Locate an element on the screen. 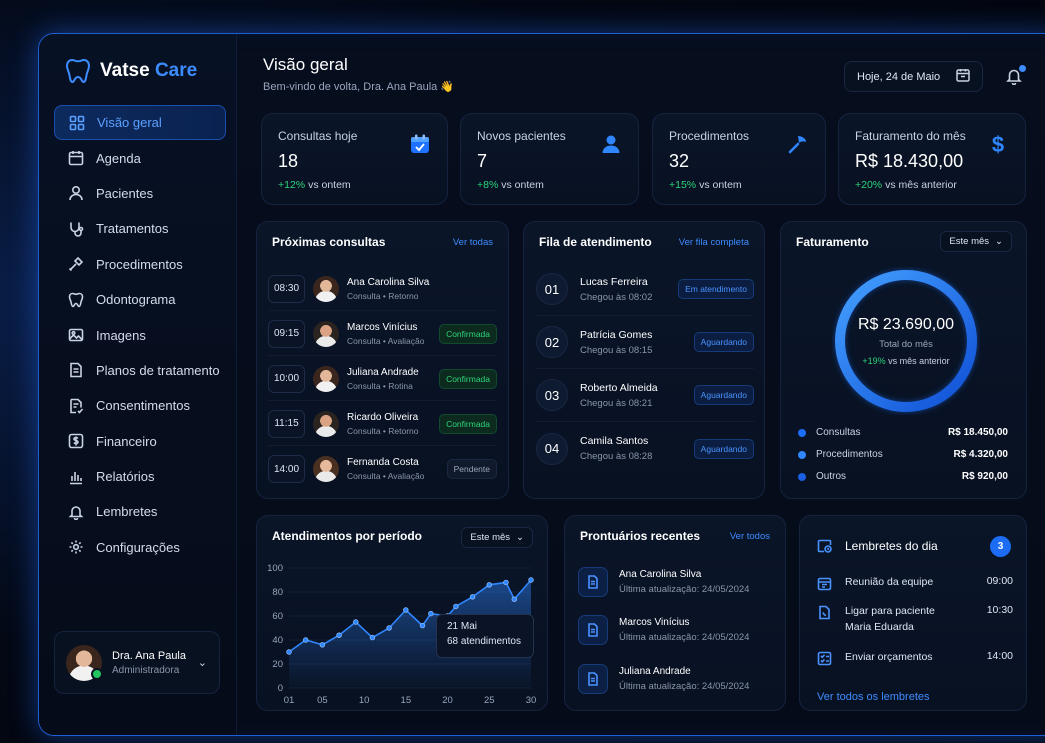  sidebar-item-label: Imagens is located at coordinates (121, 335).